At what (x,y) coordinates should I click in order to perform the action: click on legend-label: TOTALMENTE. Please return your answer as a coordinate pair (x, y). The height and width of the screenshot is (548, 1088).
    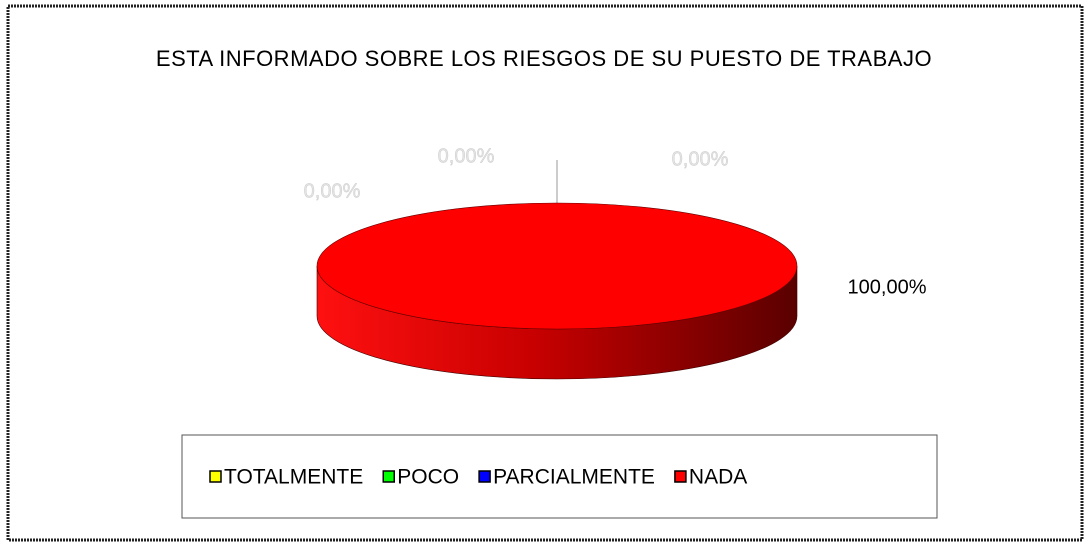
    Looking at the image, I should click on (293, 477).